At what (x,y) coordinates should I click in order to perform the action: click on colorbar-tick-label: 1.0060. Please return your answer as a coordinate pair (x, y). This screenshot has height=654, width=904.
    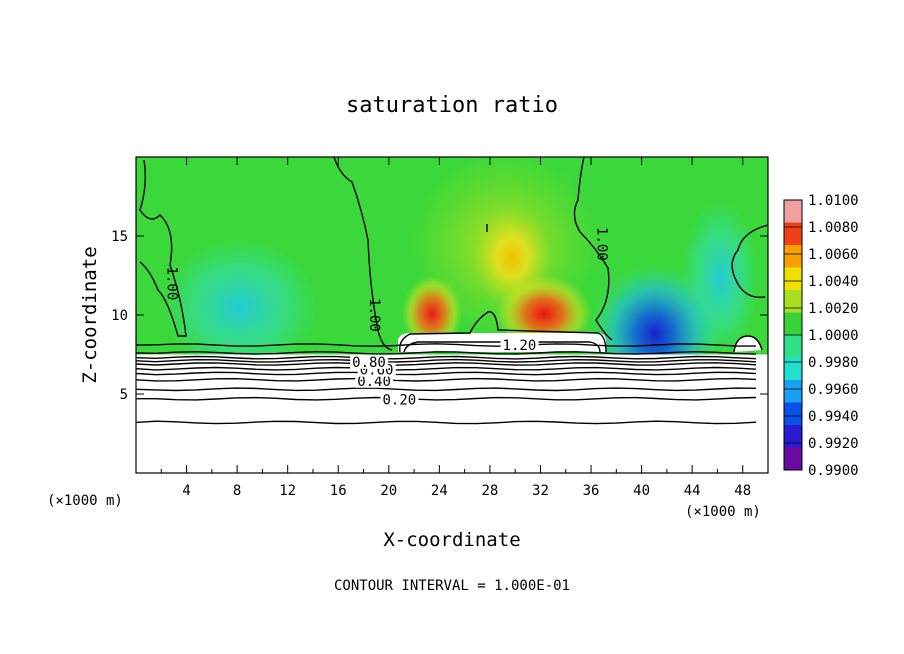
    Looking at the image, I should click on (833, 255).